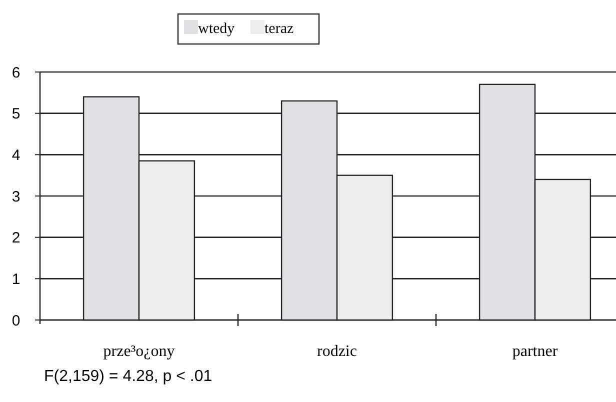  I want to click on y-tick-label: 6, so click(16, 73).